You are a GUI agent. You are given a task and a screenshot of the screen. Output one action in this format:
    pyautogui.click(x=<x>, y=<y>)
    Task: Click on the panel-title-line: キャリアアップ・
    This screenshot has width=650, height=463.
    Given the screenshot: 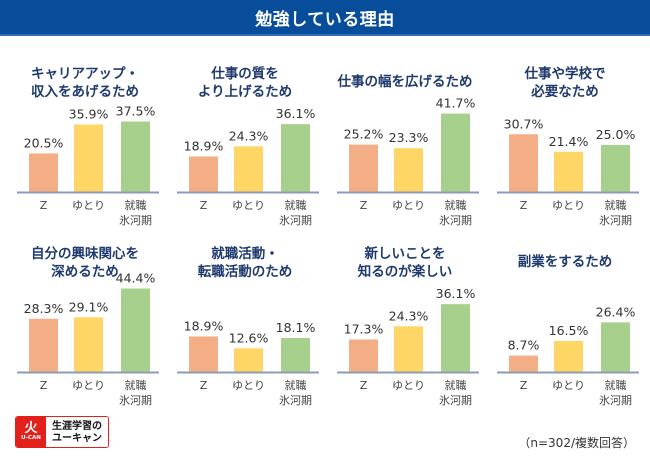 What is the action you would take?
    pyautogui.click(x=85, y=74)
    